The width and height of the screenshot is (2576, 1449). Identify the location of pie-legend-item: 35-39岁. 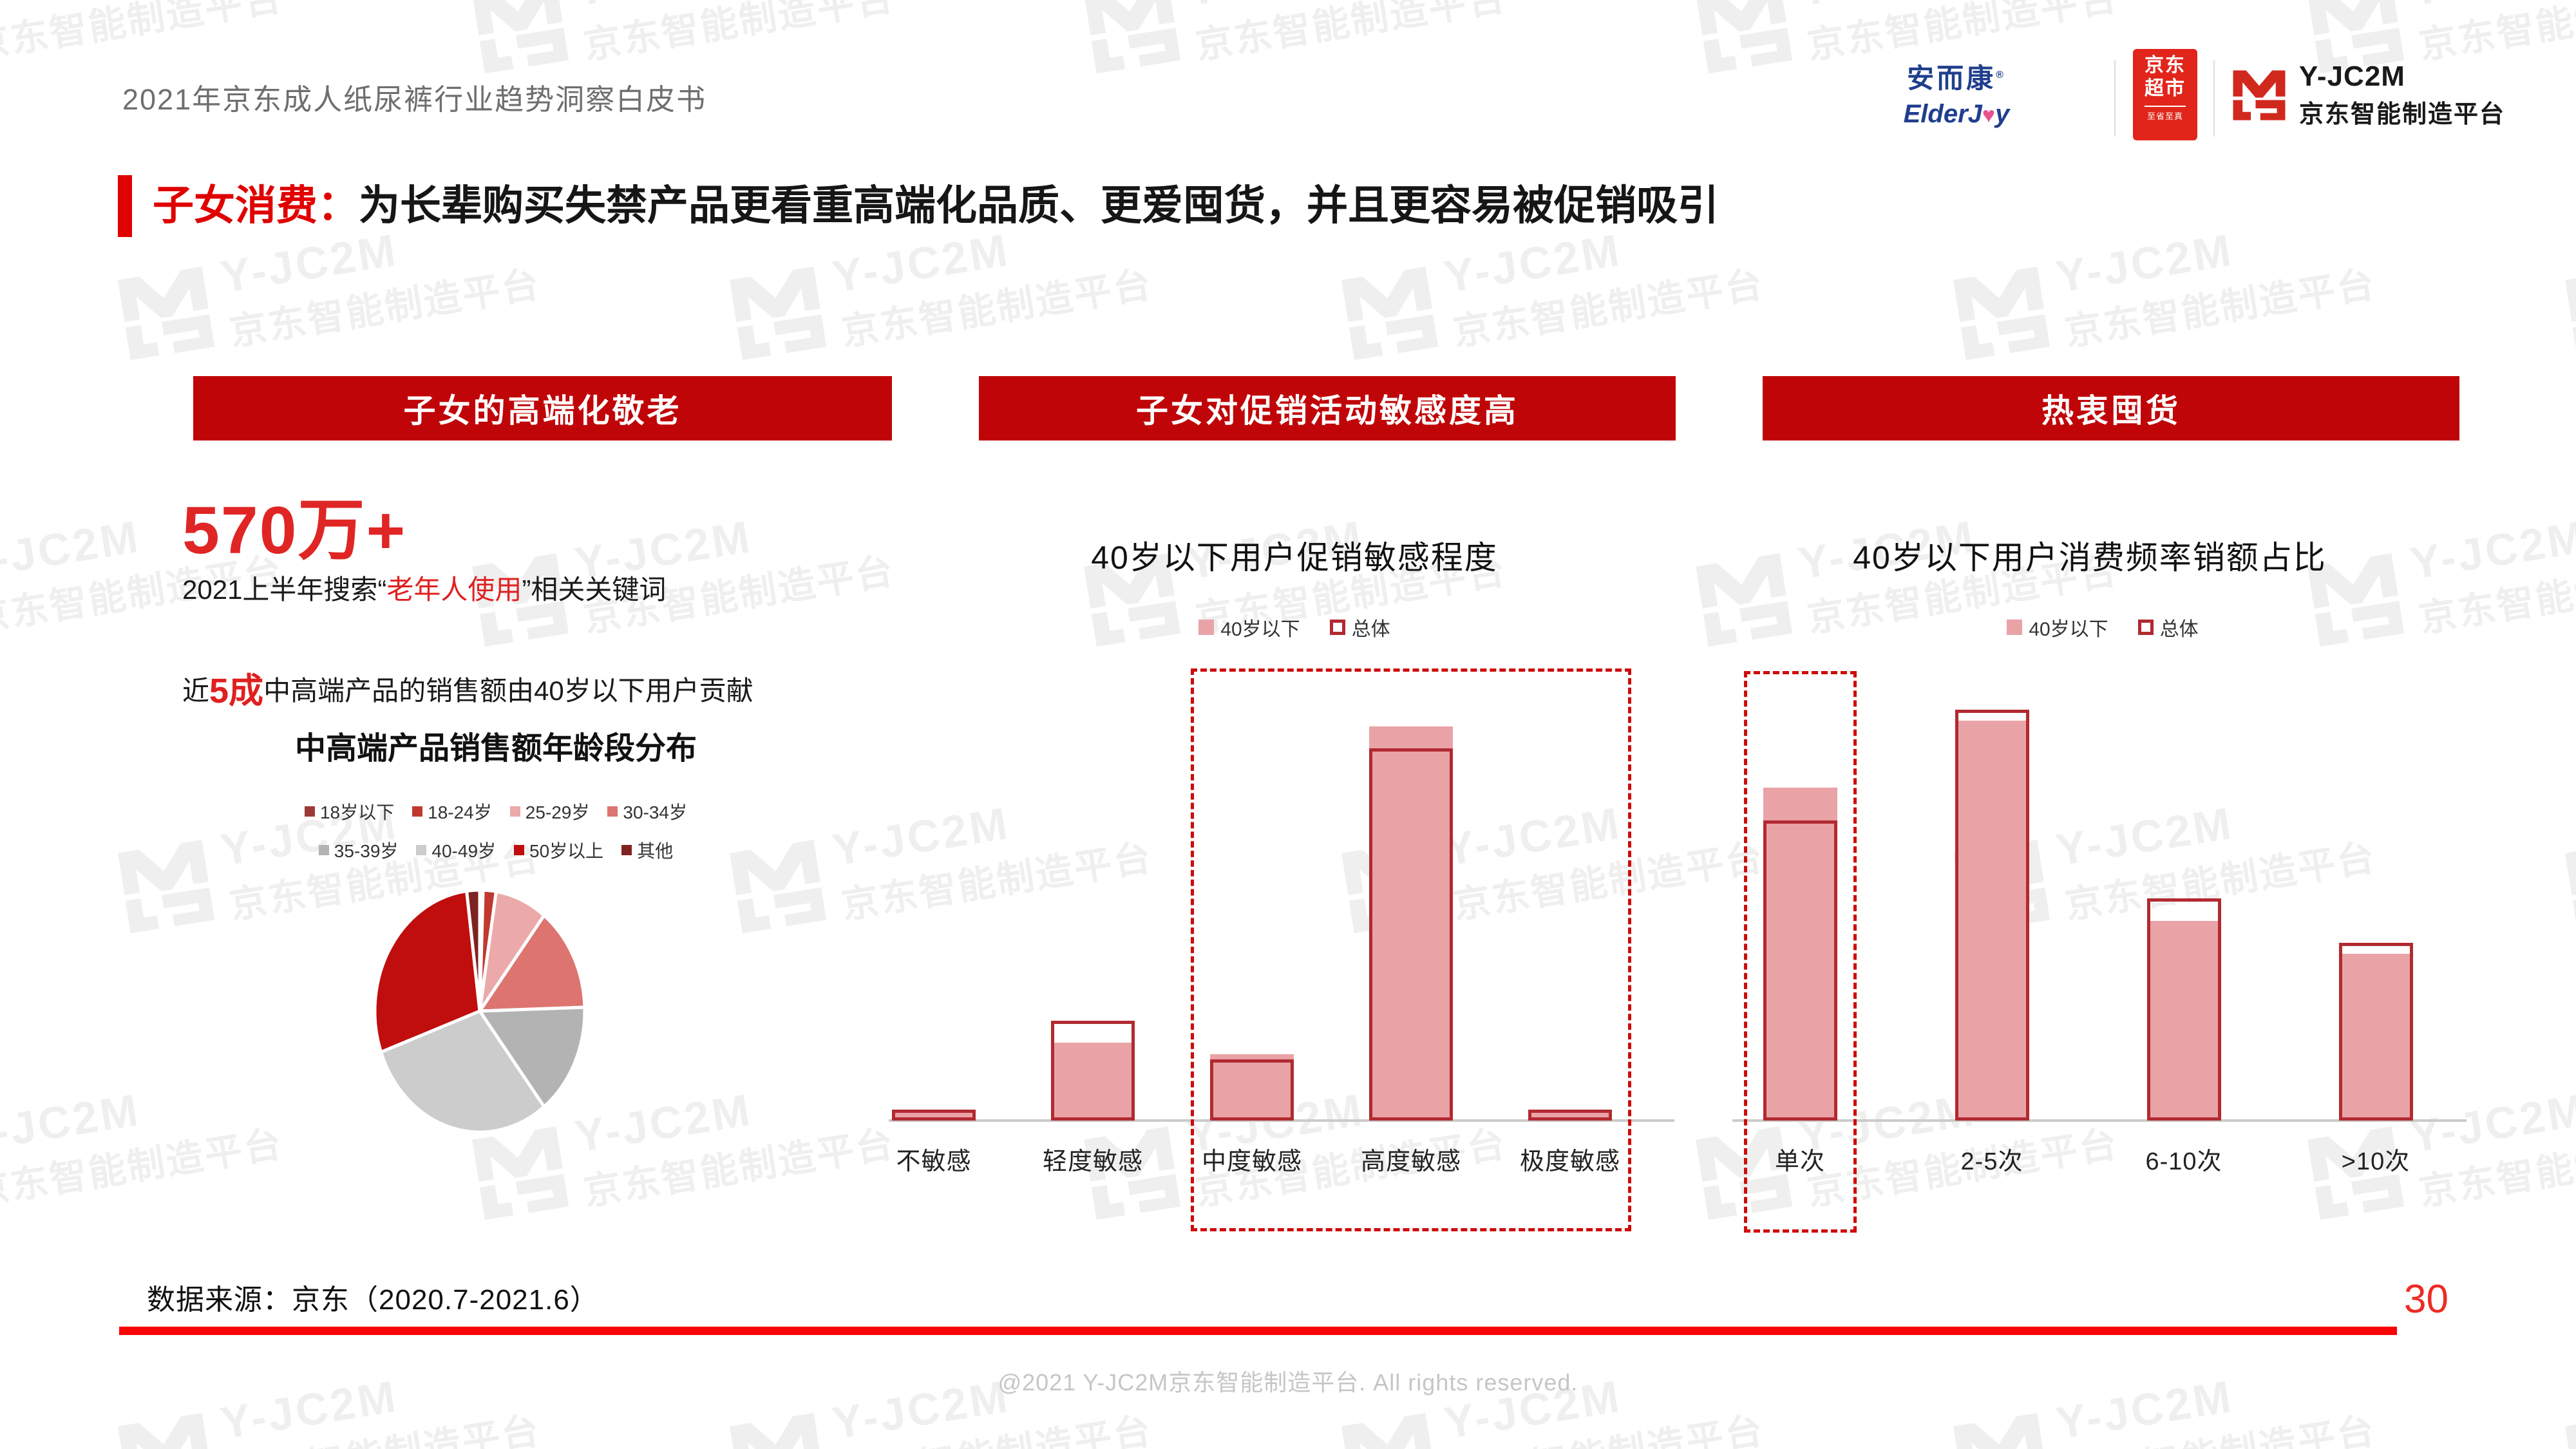
(358, 850).